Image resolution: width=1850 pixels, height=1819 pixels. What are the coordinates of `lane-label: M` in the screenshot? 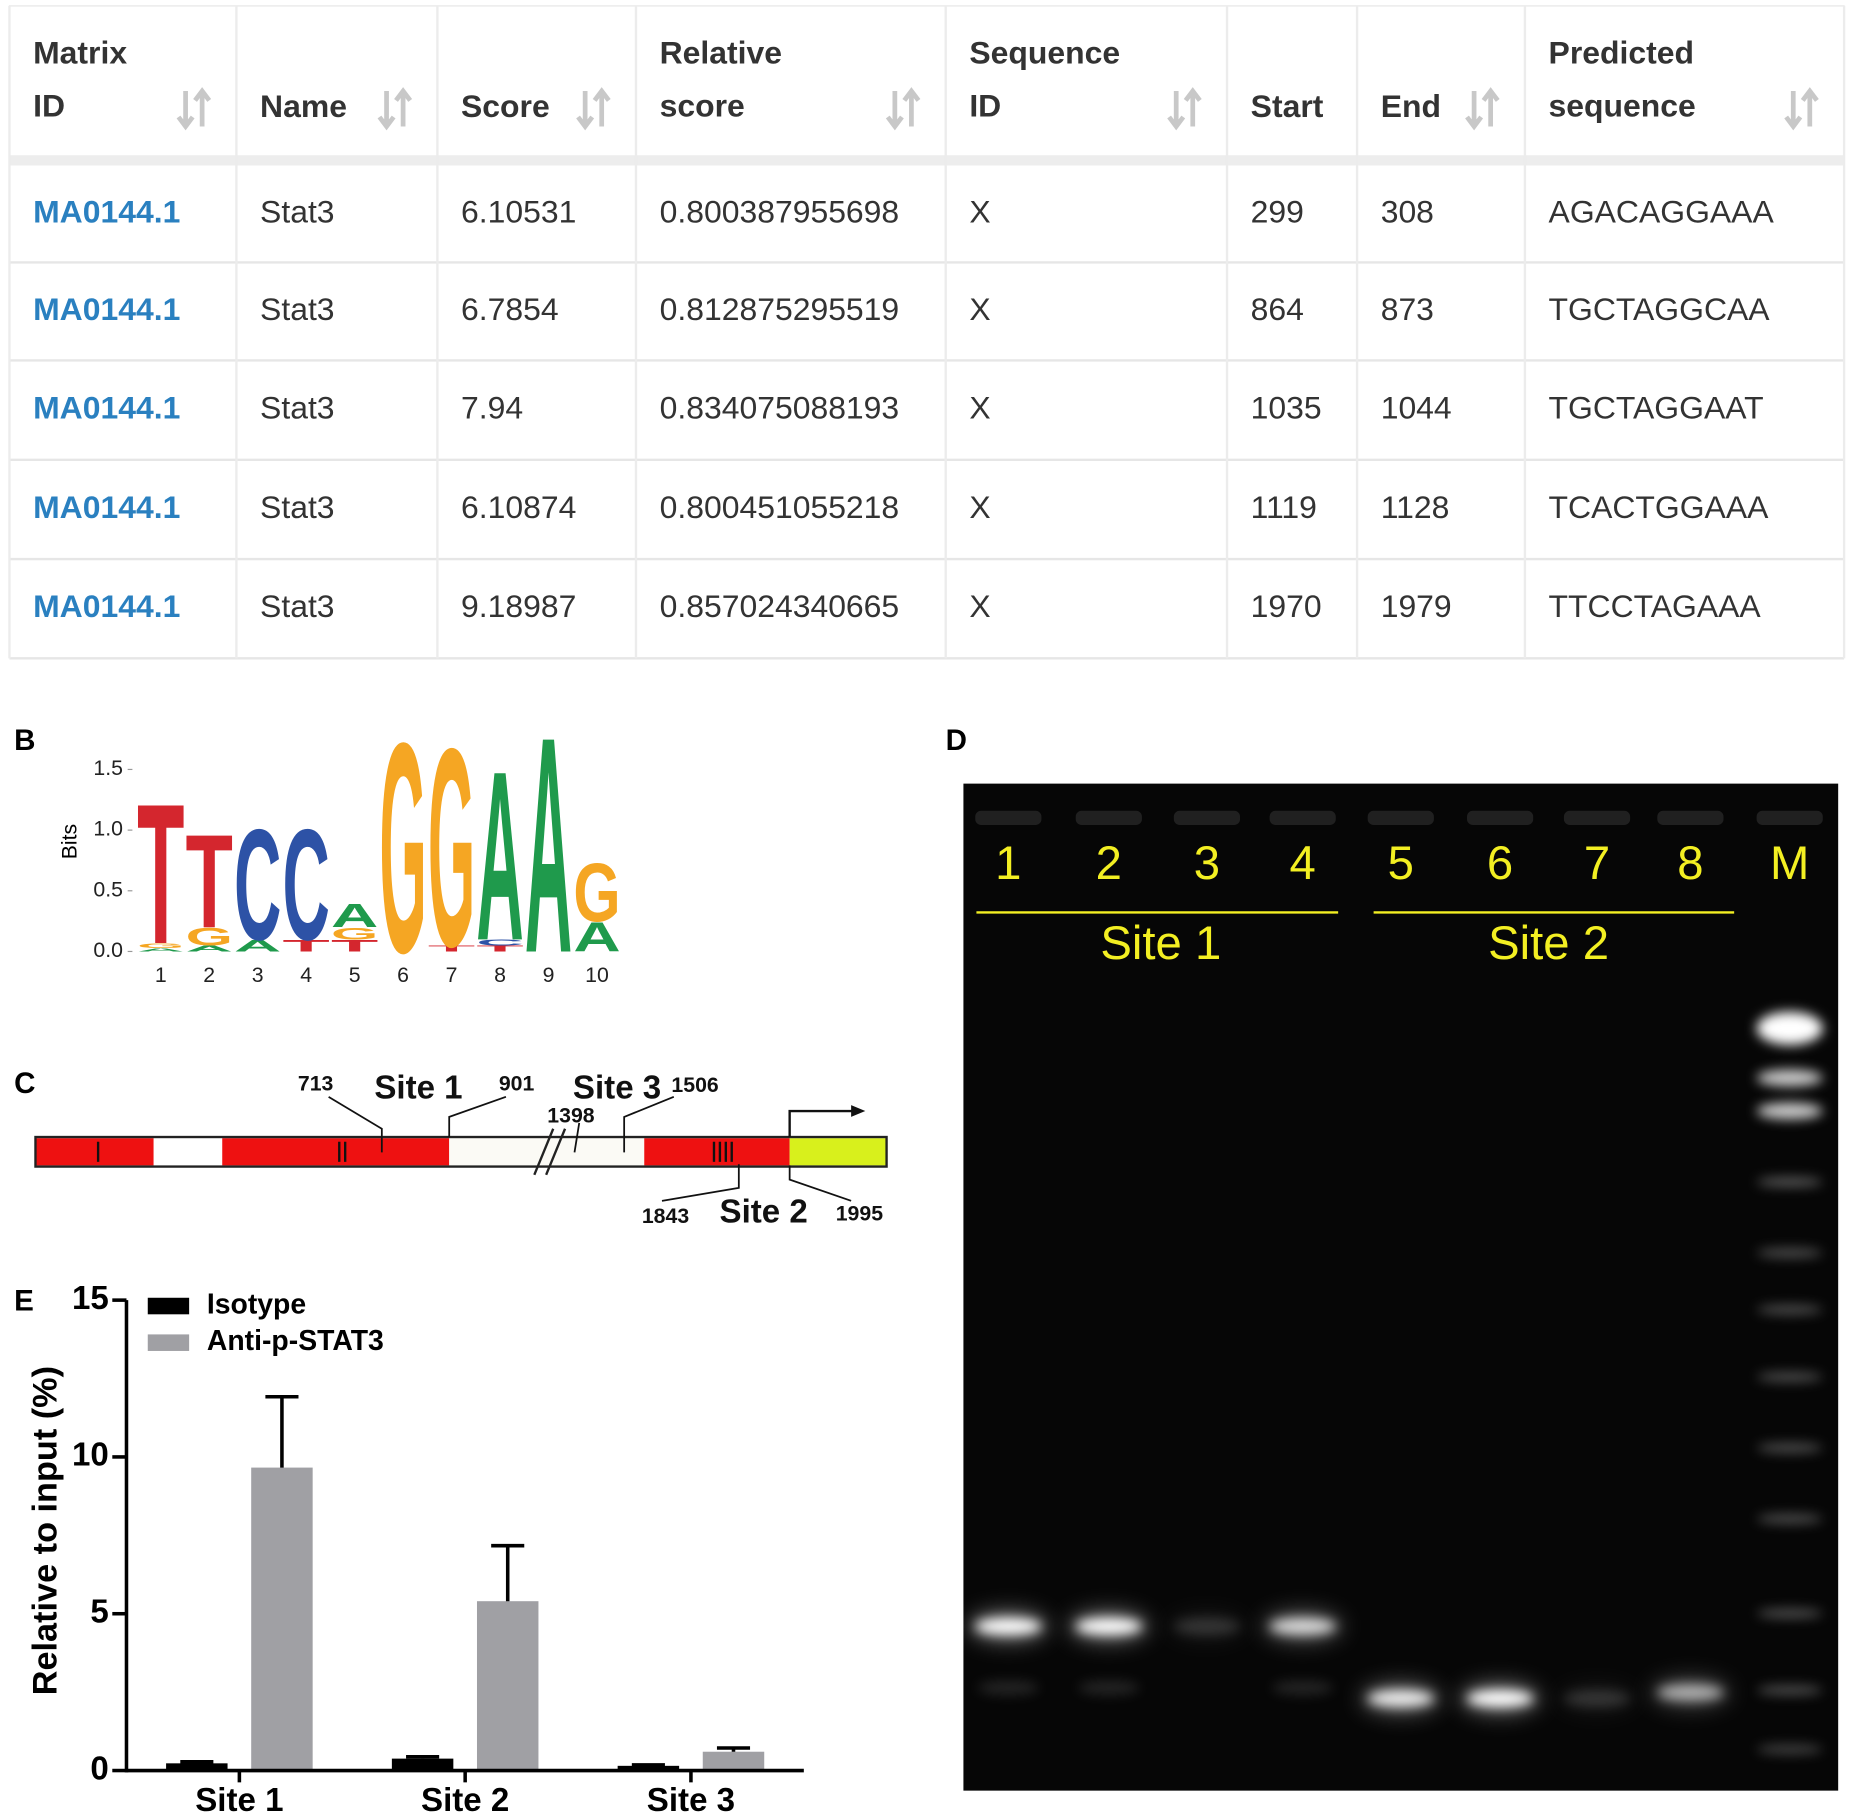 It's located at (1789, 863).